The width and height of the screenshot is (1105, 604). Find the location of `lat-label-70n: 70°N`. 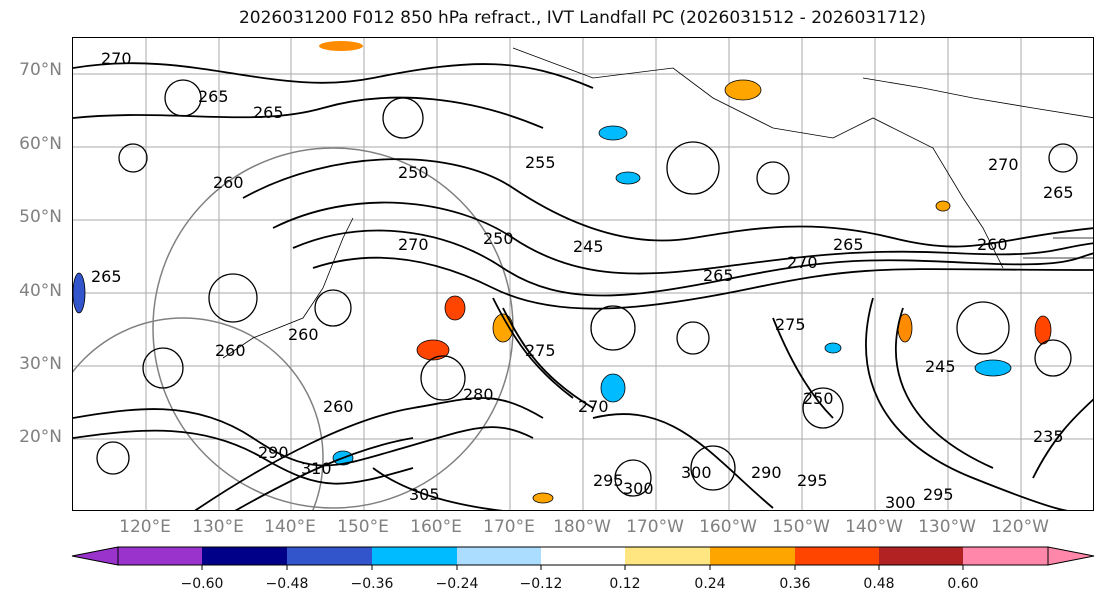

lat-label-70n: 70°N is located at coordinates (40, 70).